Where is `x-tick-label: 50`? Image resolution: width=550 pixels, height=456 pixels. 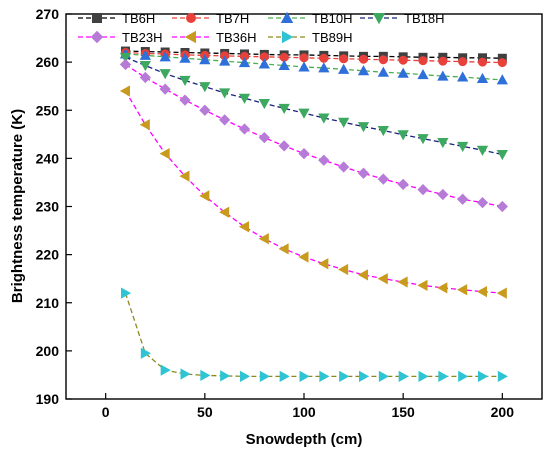
x-tick-label: 50 is located at coordinates (205, 412).